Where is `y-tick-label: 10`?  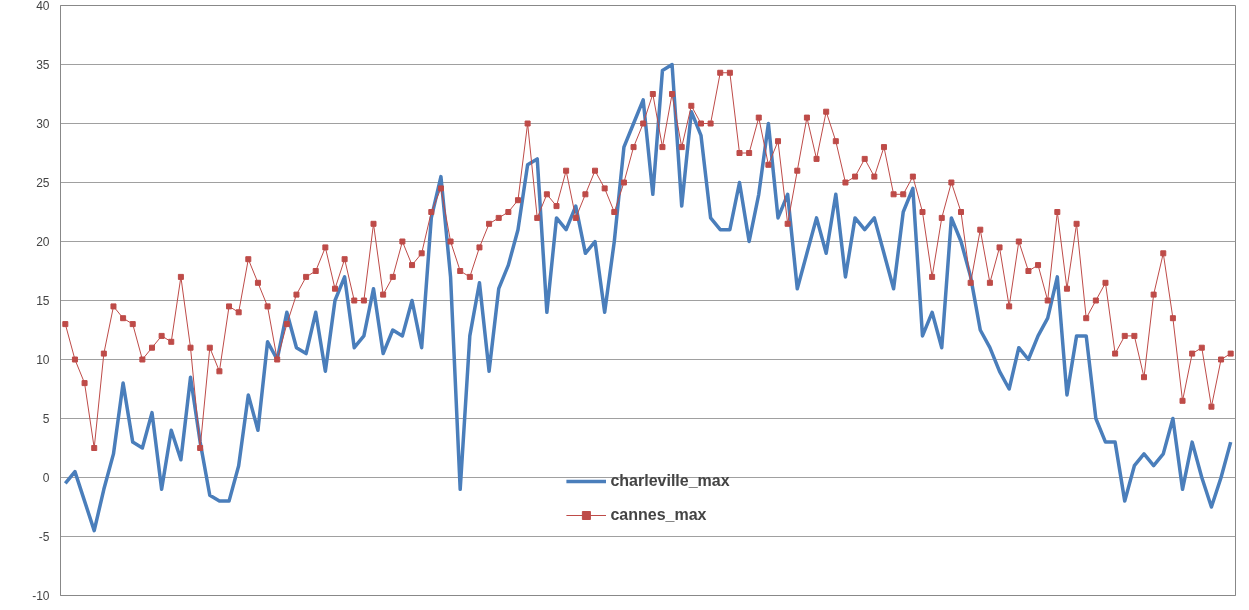 y-tick-label: 10 is located at coordinates (43, 360).